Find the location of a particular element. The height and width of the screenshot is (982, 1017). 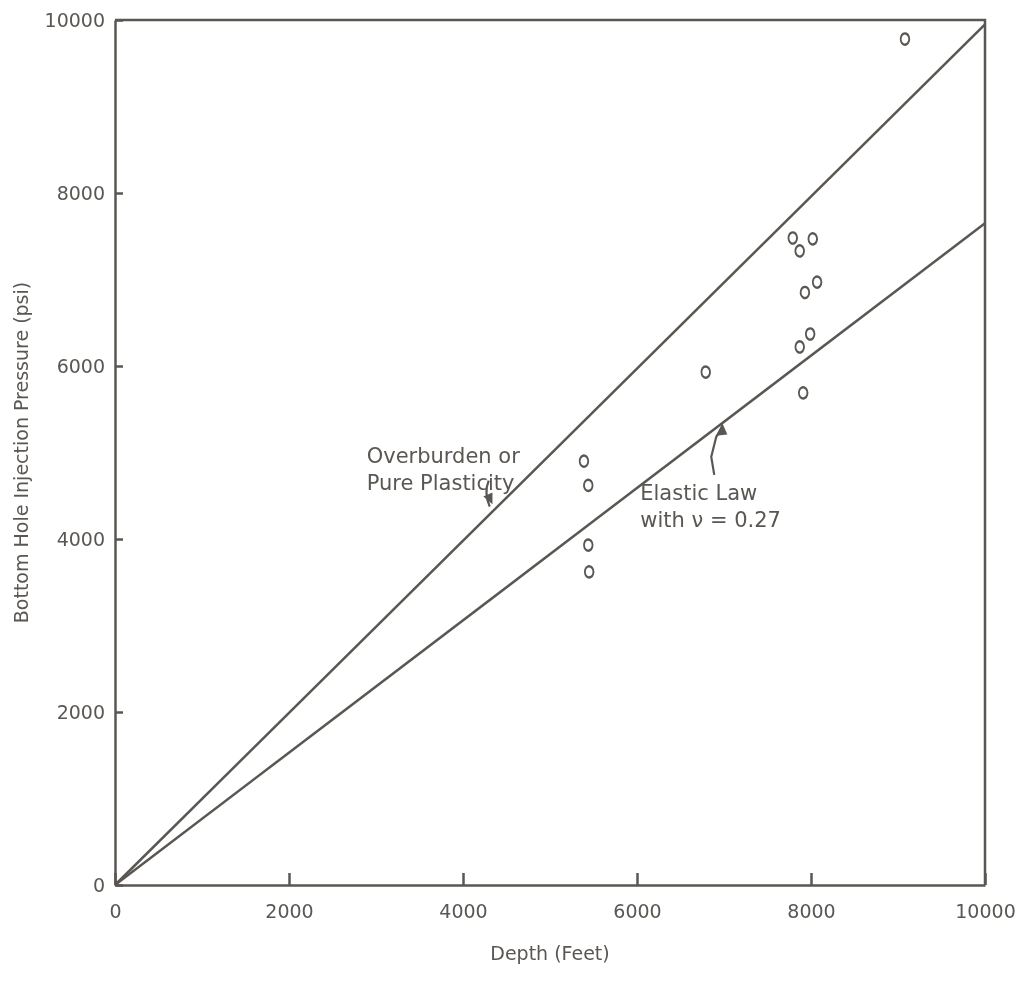

x-tick-label: 6000 is located at coordinates (637, 911).